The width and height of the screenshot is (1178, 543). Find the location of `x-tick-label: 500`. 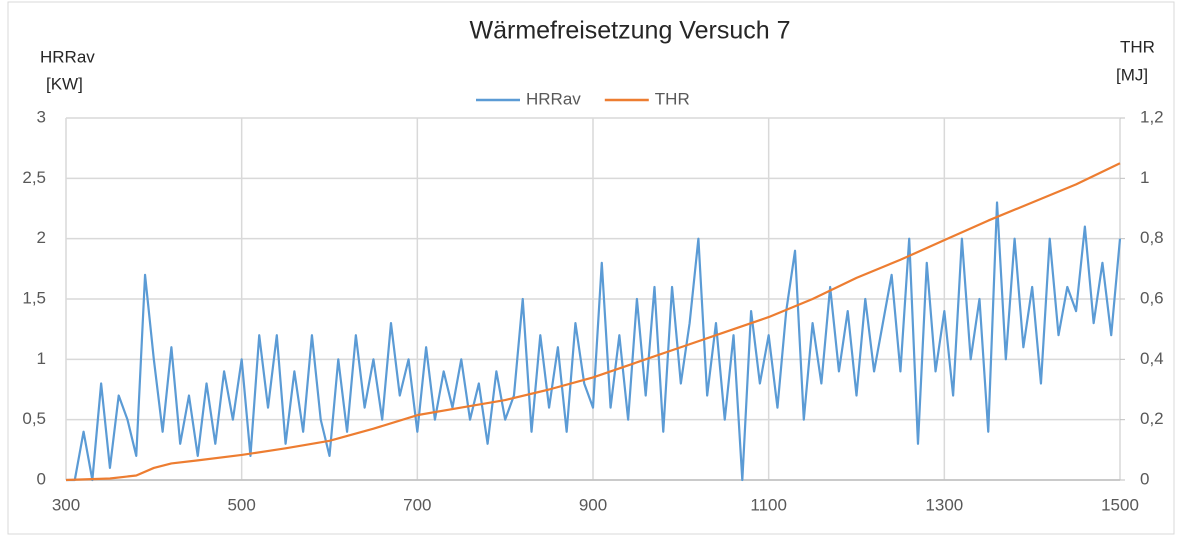

x-tick-label: 500 is located at coordinates (241, 504).